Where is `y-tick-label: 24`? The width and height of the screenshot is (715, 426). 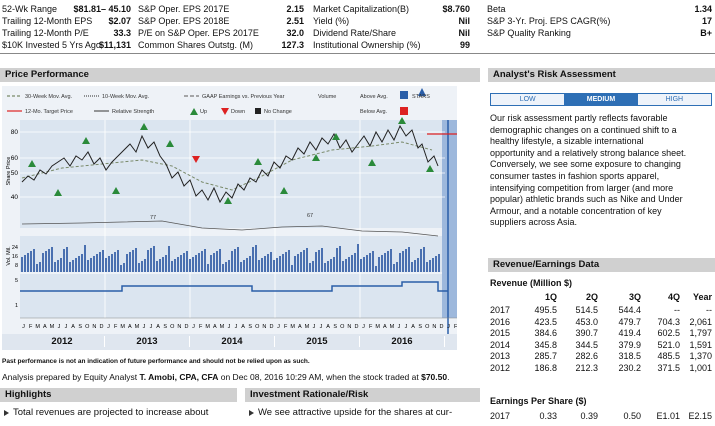 y-tick-label: 24 is located at coordinates (15, 248).